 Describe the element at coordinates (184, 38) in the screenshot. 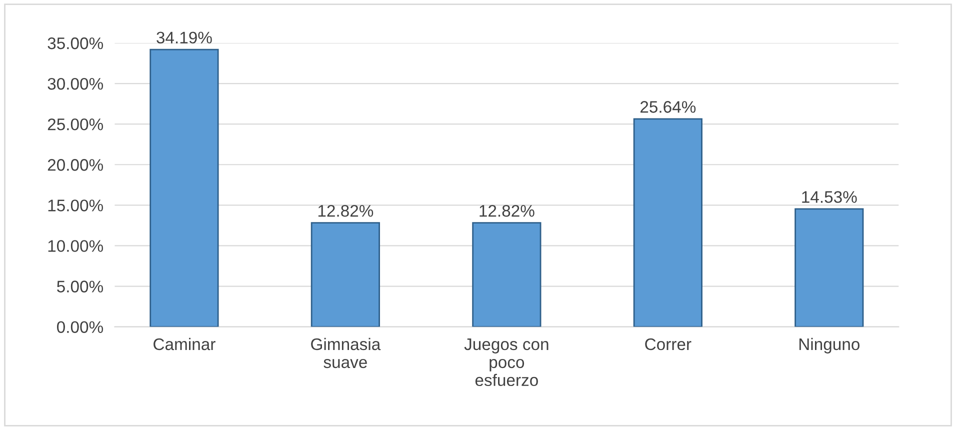

I see `data-label: 34.19%` at that location.